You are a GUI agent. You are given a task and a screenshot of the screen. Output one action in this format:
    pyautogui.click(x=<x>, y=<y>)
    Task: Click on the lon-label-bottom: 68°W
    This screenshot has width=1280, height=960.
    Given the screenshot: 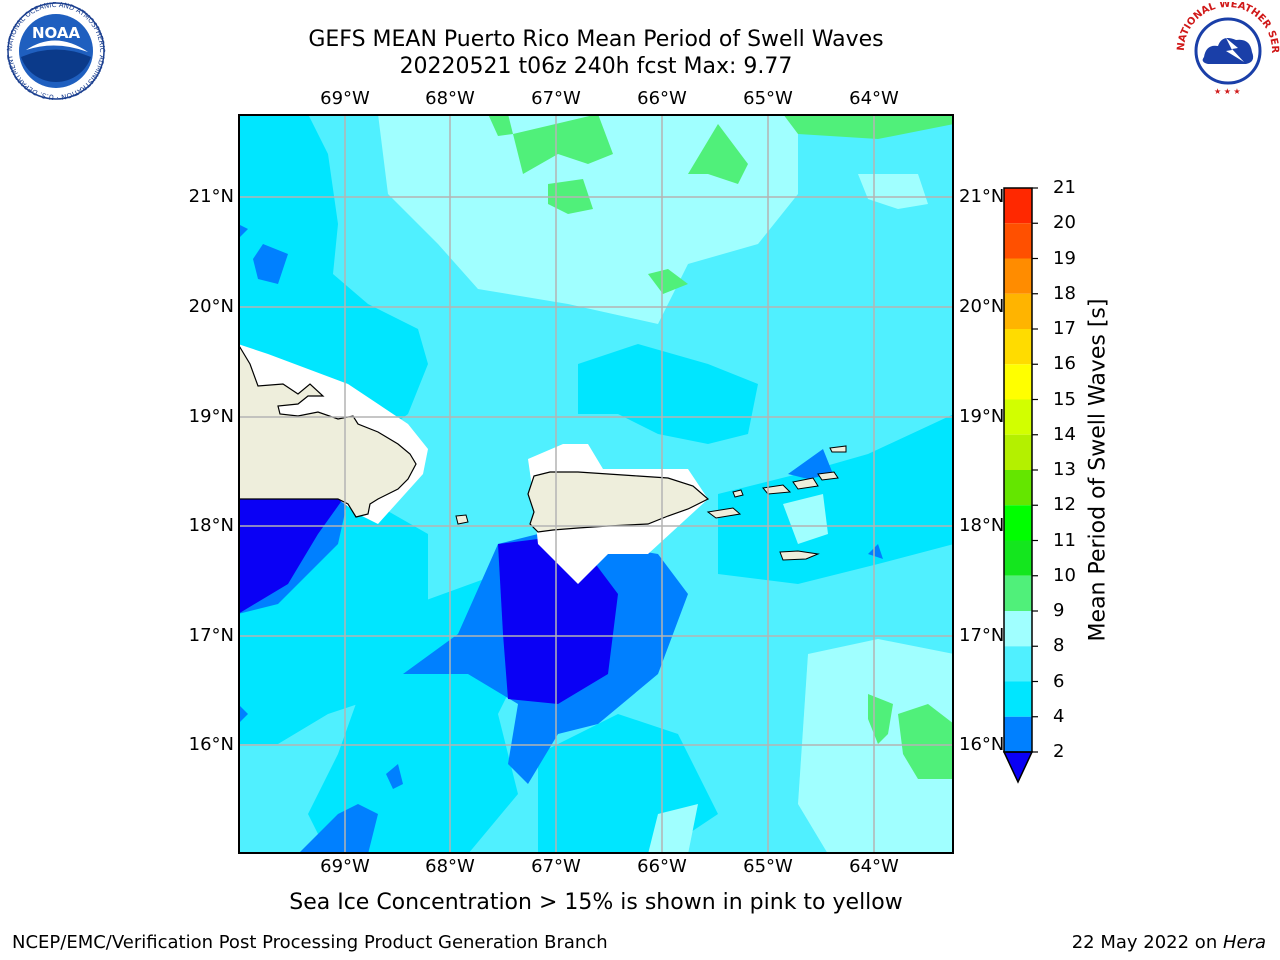 What is the action you would take?
    pyautogui.click(x=450, y=866)
    